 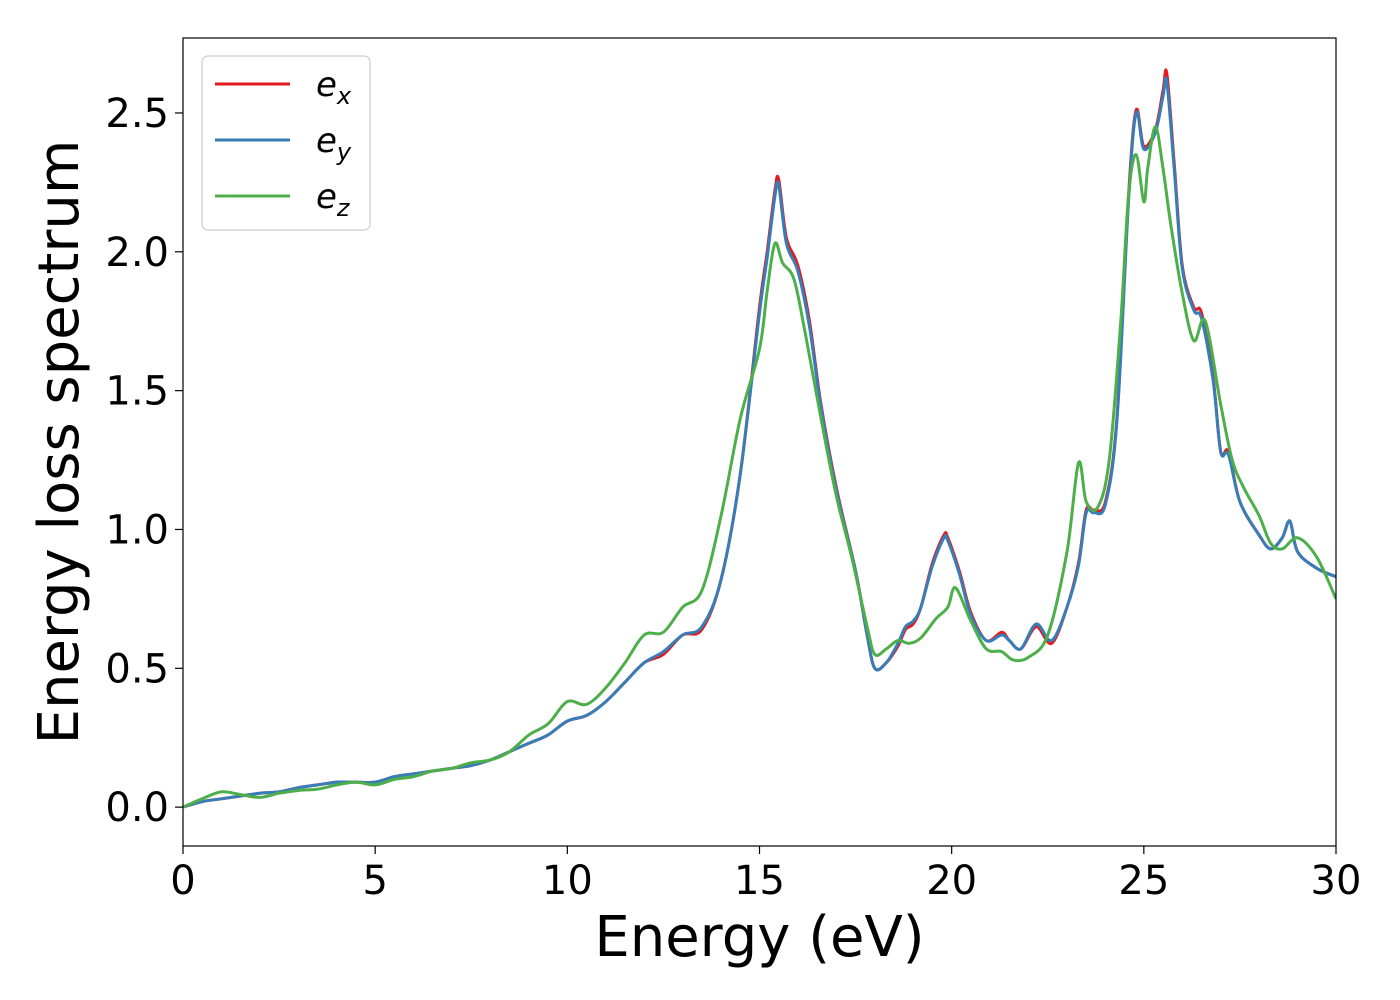 I want to click on y-tick-label: 0.0, so click(x=137, y=808).